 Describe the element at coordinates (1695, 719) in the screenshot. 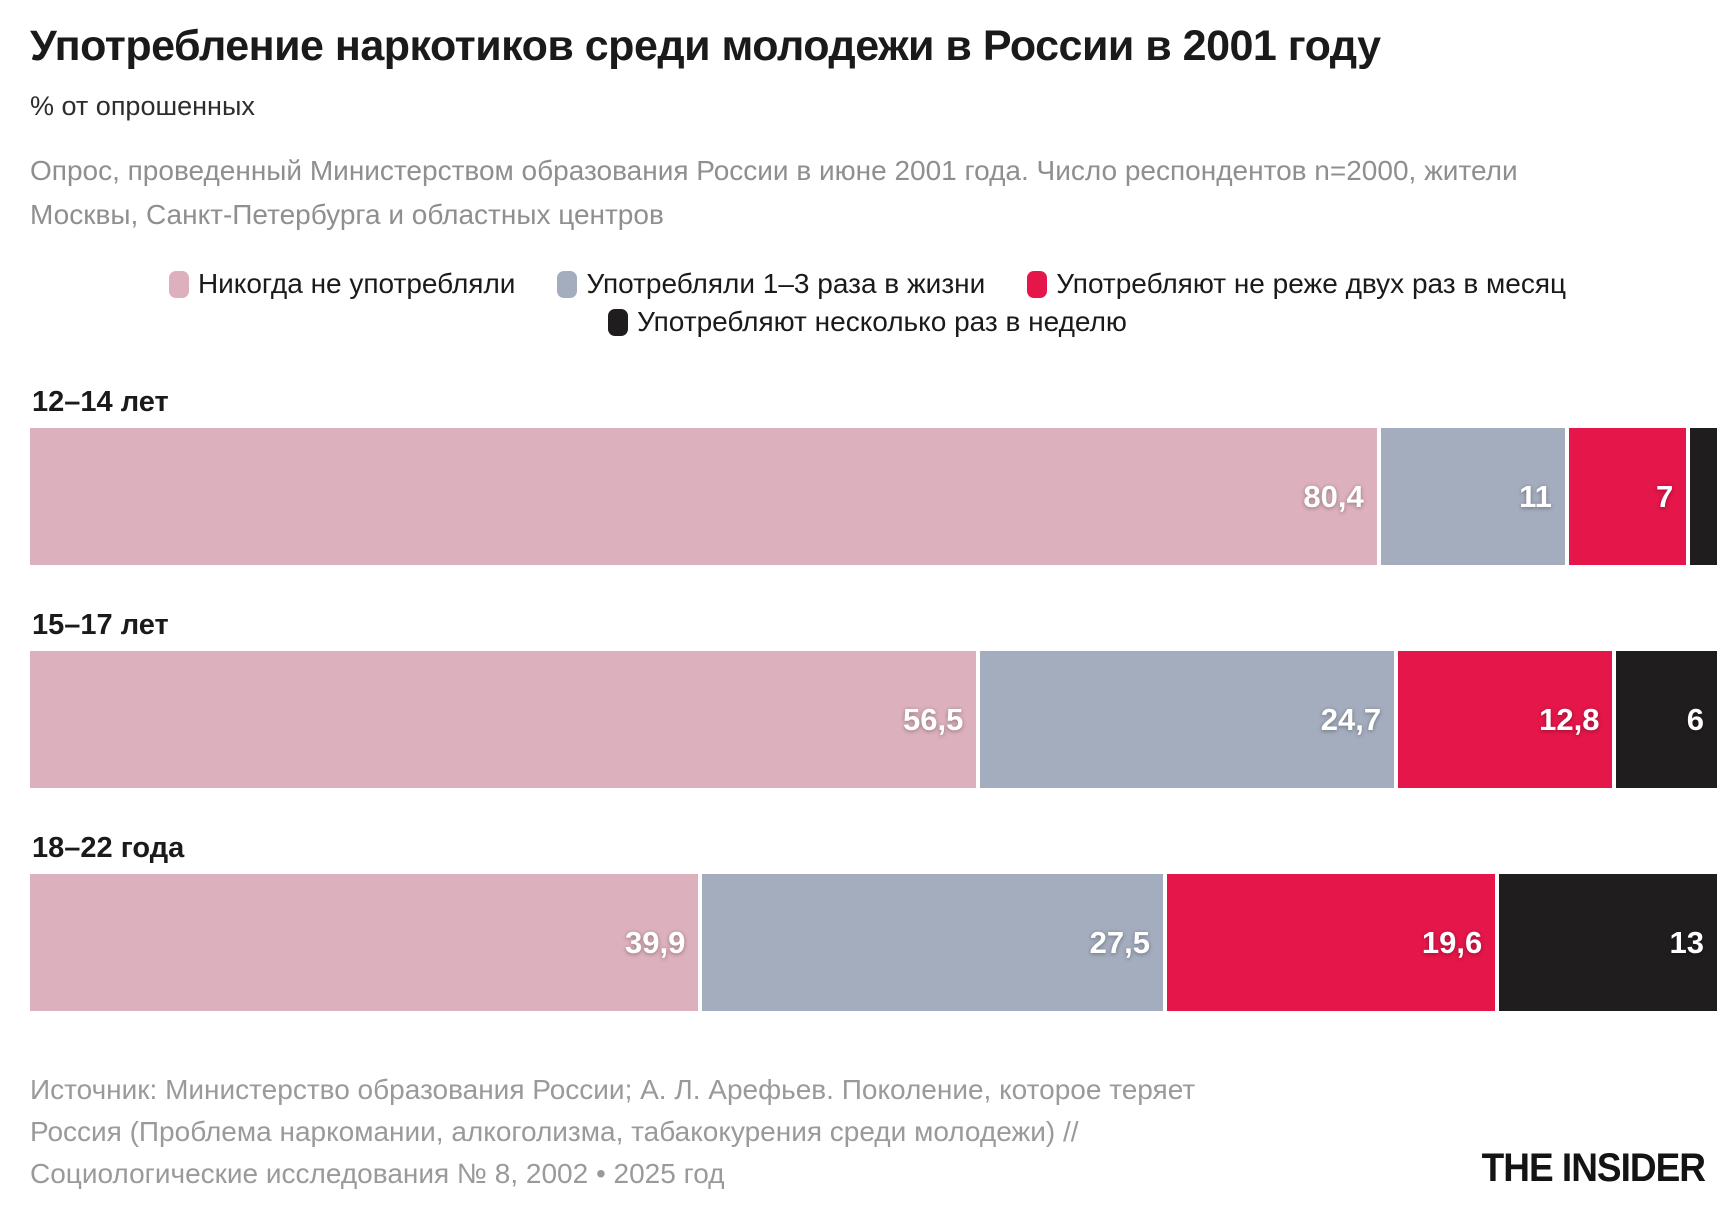

I see `bar-segment-value: 6` at that location.